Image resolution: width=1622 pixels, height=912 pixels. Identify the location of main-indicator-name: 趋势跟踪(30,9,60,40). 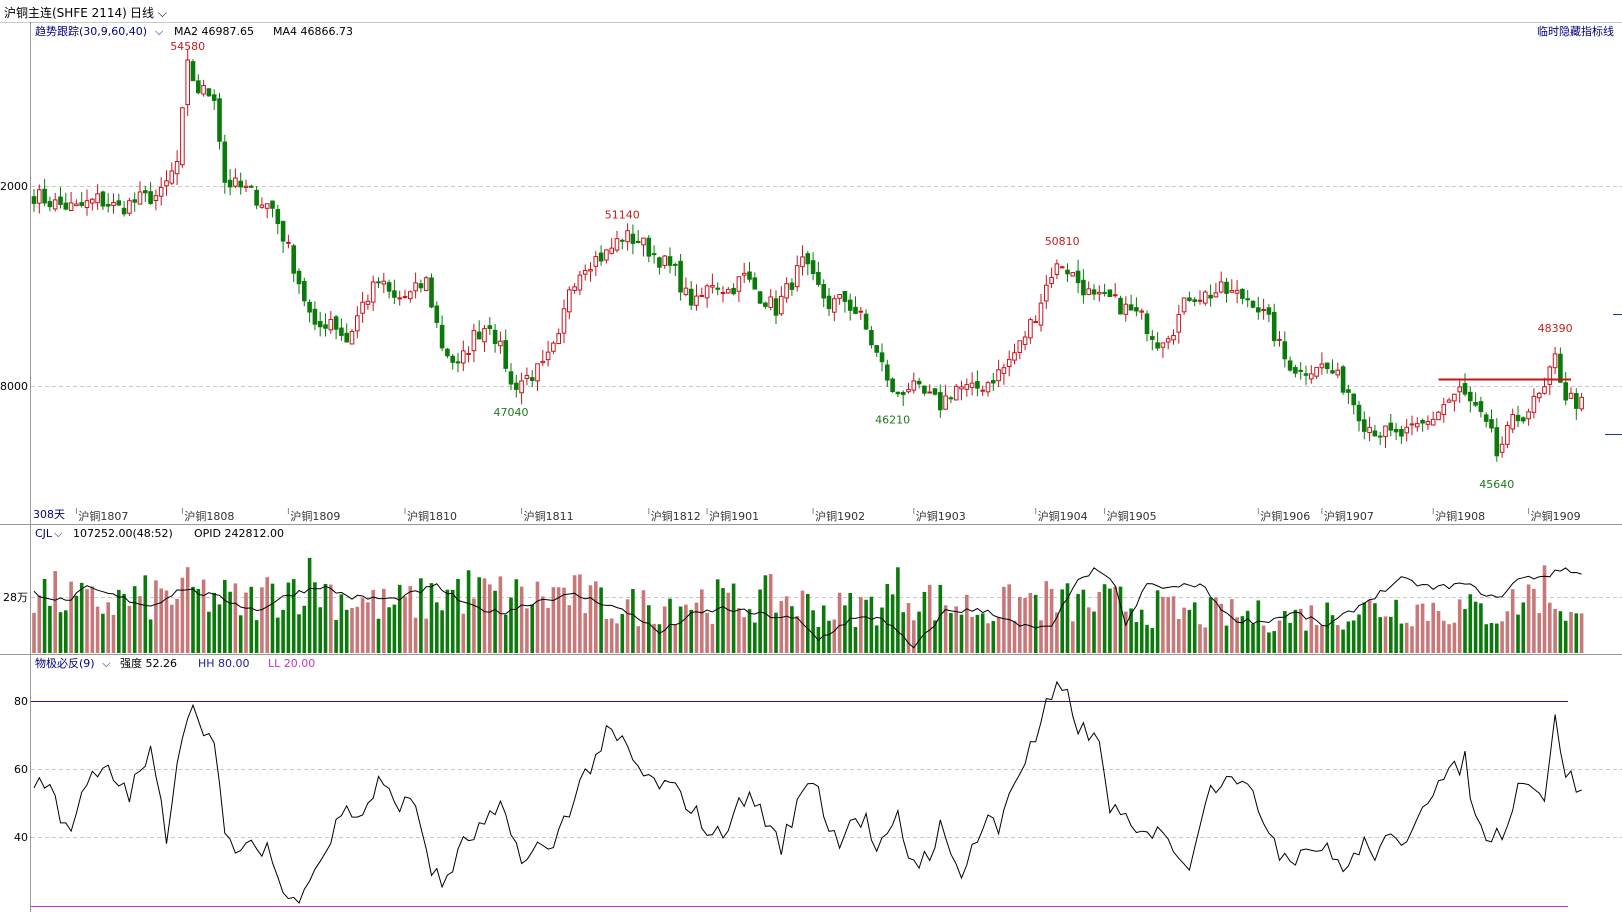
(91, 31).